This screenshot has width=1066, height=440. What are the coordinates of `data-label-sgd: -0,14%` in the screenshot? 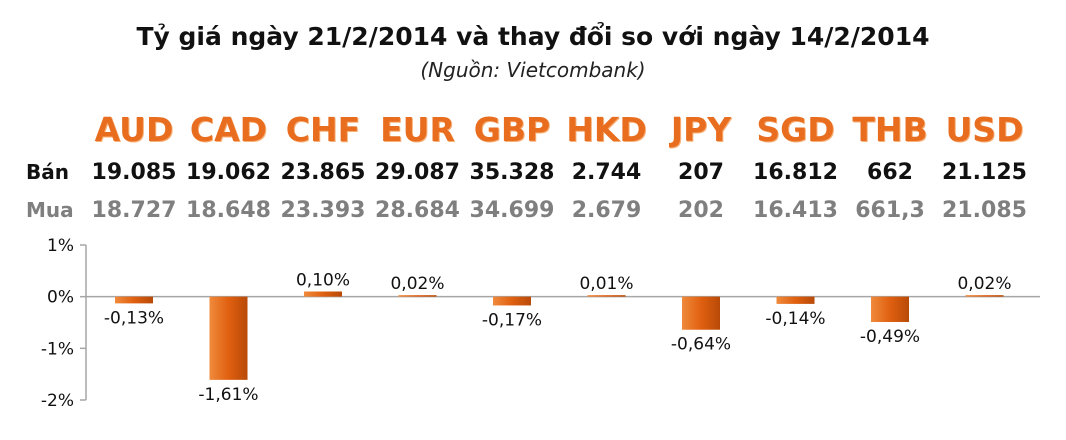 It's located at (795, 319).